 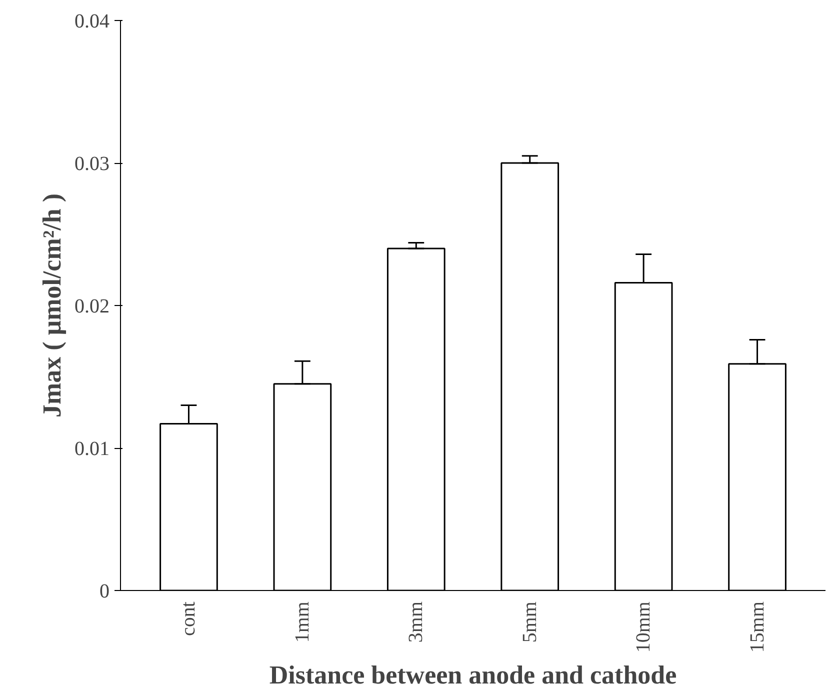 I want to click on x-tick-label: 10mm, so click(x=643, y=627).